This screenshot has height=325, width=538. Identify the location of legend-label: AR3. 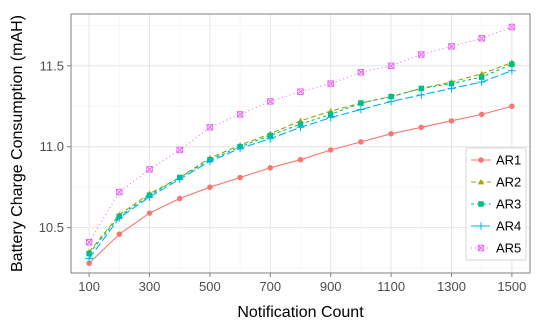
(508, 204).